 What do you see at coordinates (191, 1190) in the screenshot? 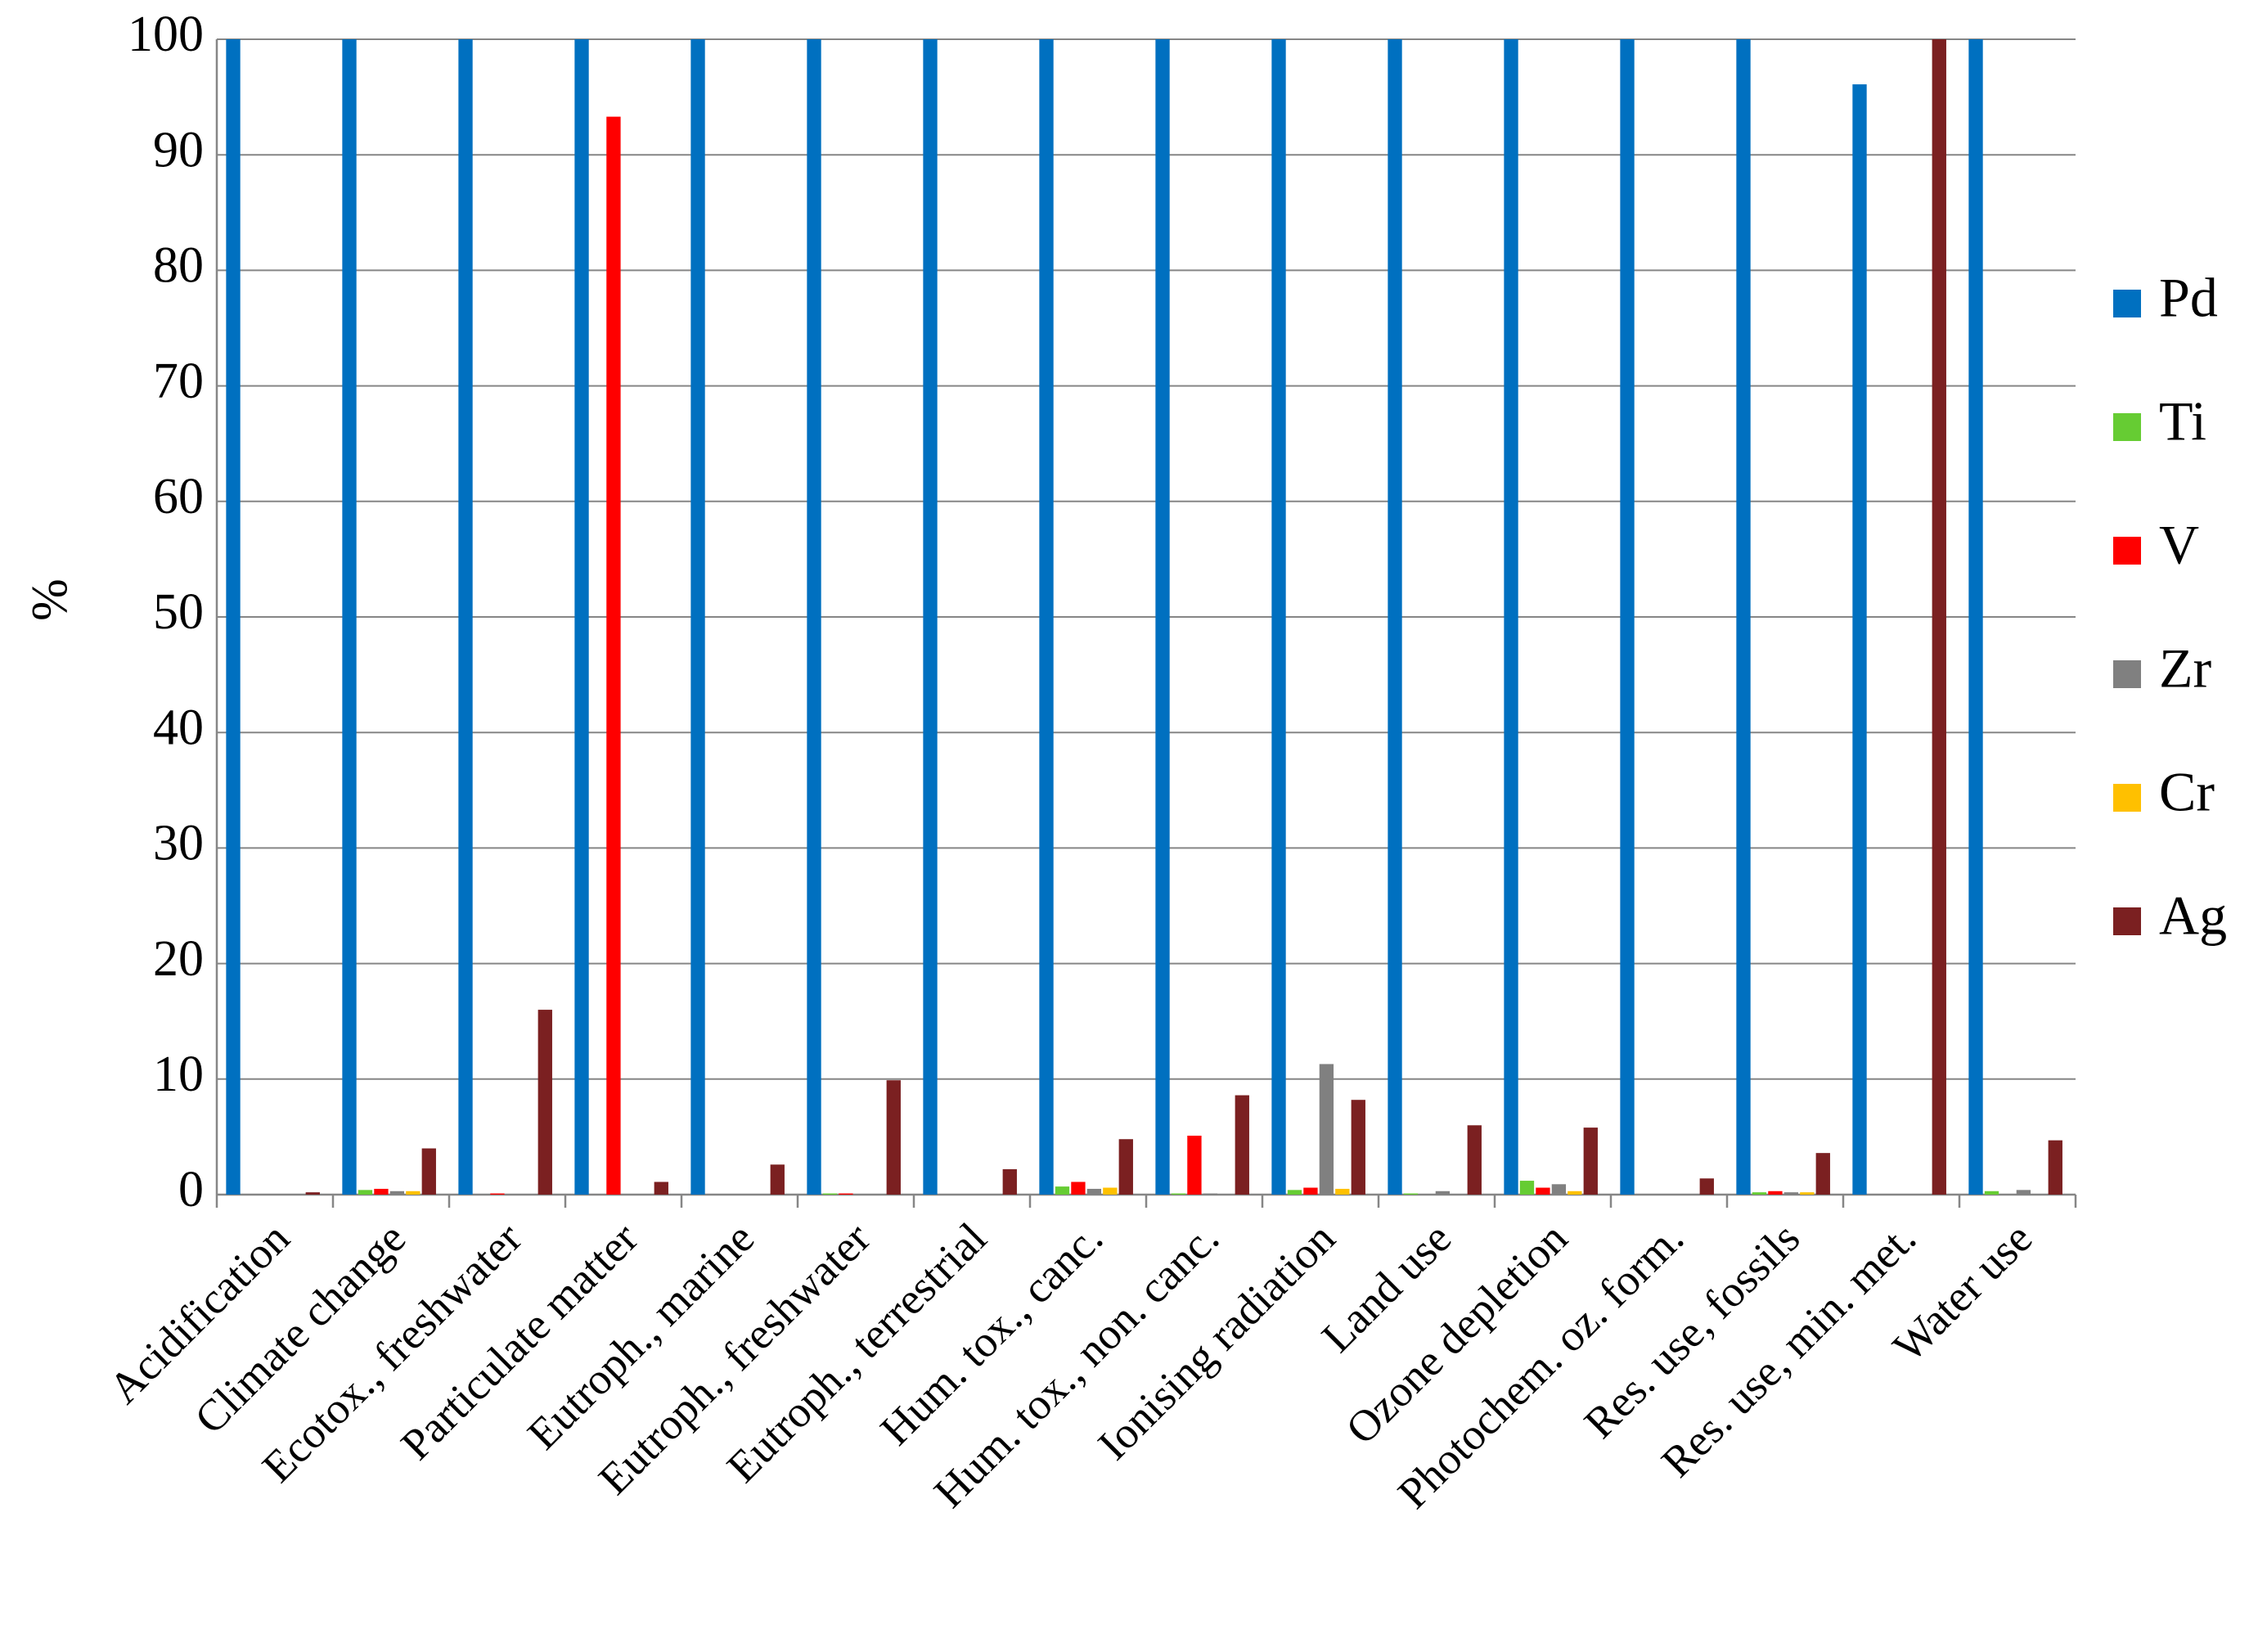
I see `y-tick-label: 0` at bounding box center [191, 1190].